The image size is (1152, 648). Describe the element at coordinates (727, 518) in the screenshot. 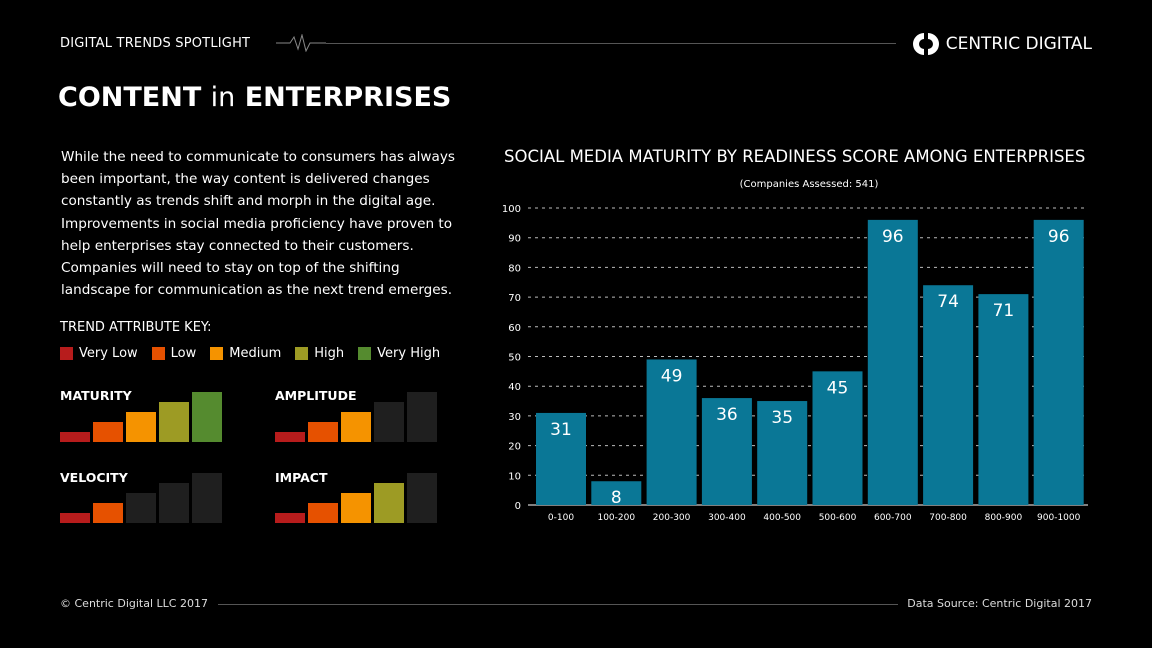

I see `x-tick-label: 300-400` at that location.